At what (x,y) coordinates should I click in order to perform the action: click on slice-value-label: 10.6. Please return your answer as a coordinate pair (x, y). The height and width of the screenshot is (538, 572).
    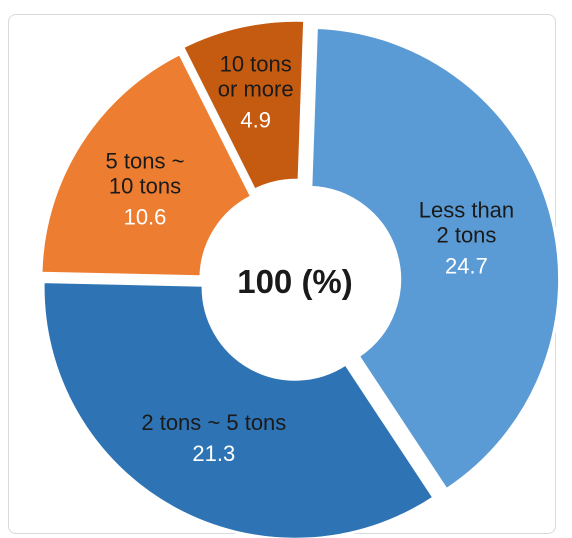
    Looking at the image, I should click on (145, 216).